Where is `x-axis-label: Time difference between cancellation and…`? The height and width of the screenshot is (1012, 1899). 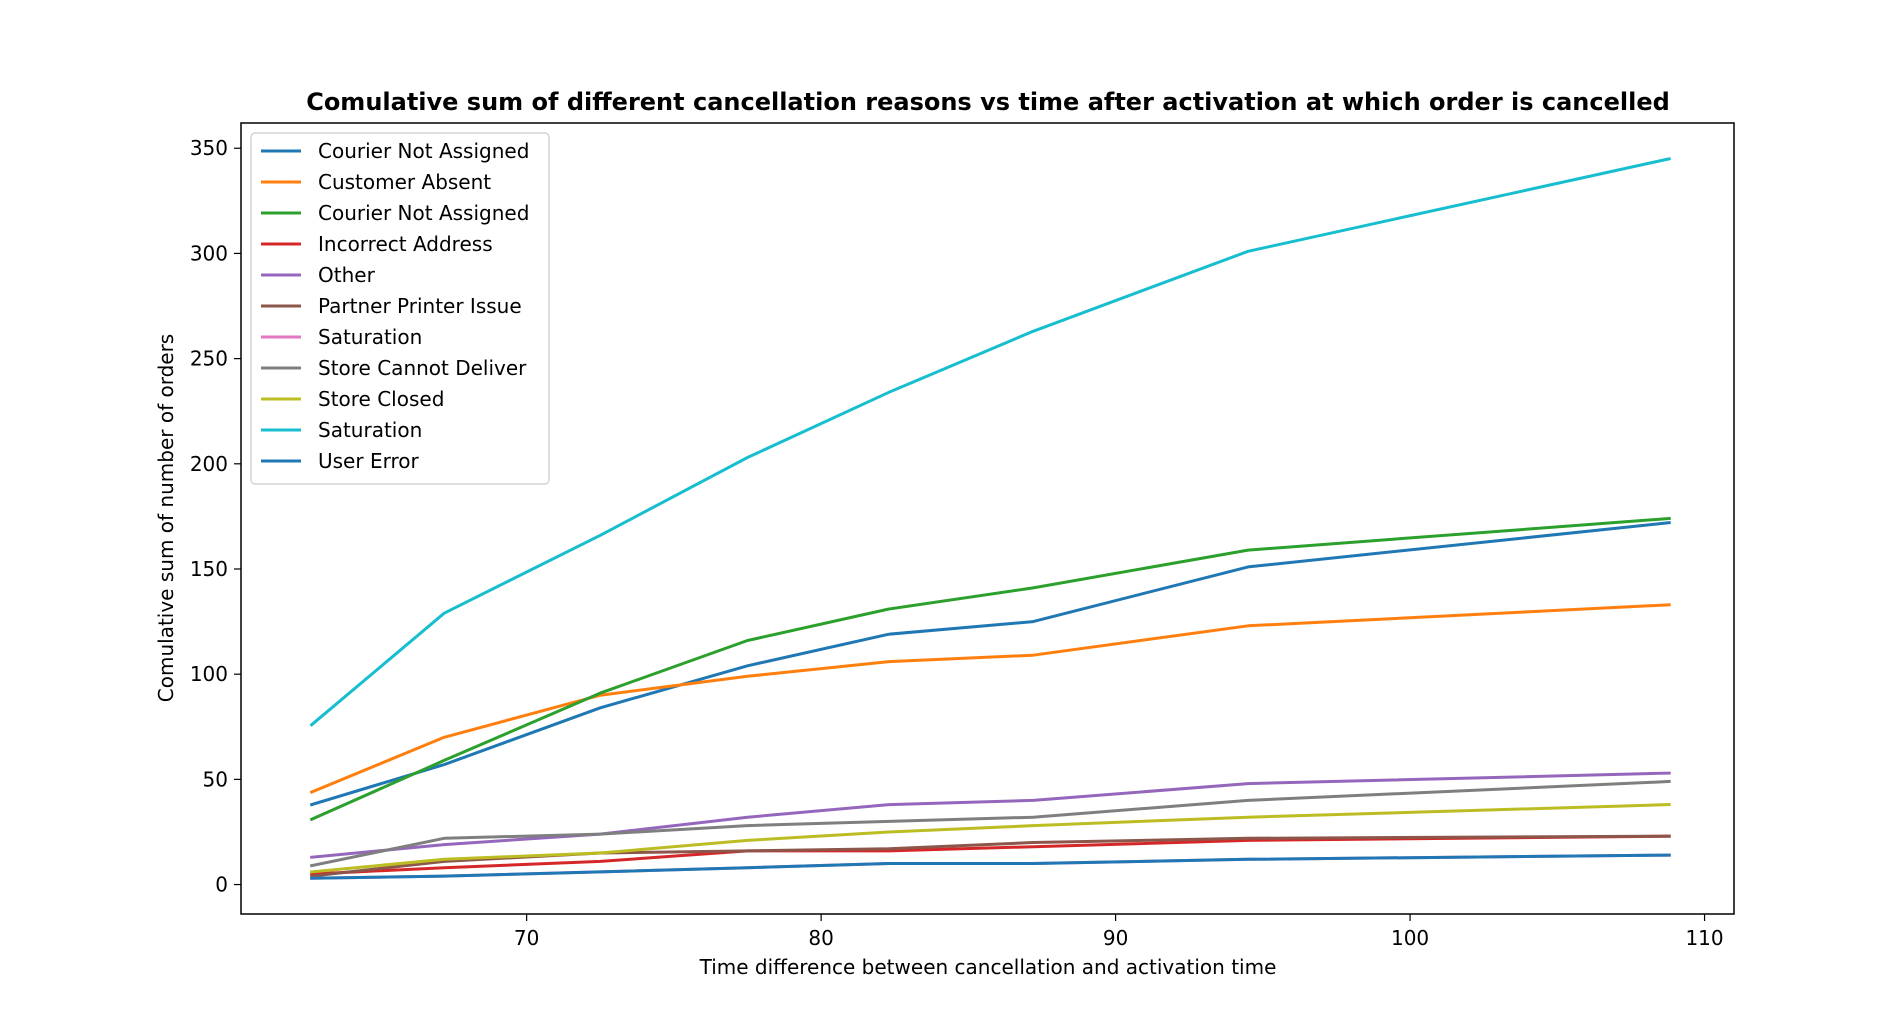
x-axis-label: Time difference between cancellation and… is located at coordinates (988, 967).